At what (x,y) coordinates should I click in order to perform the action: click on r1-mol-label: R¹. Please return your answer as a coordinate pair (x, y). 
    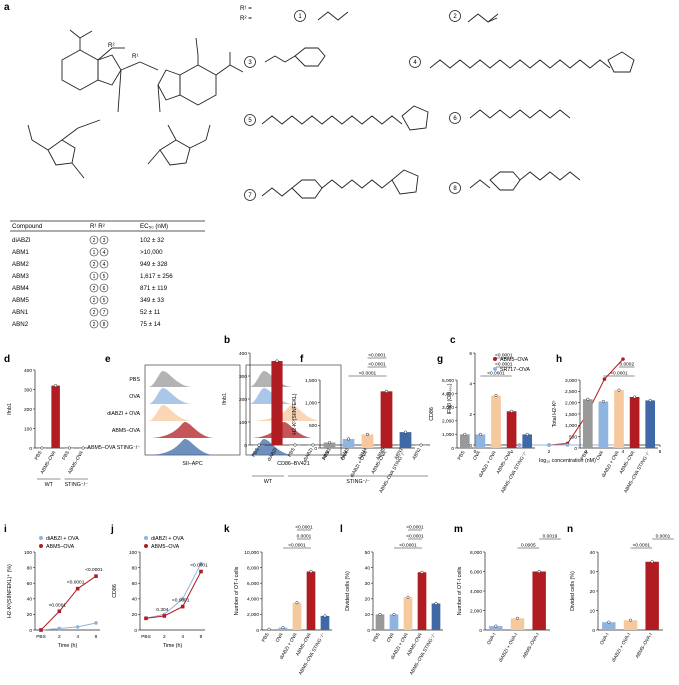
    Looking at the image, I should click on (135, 56).